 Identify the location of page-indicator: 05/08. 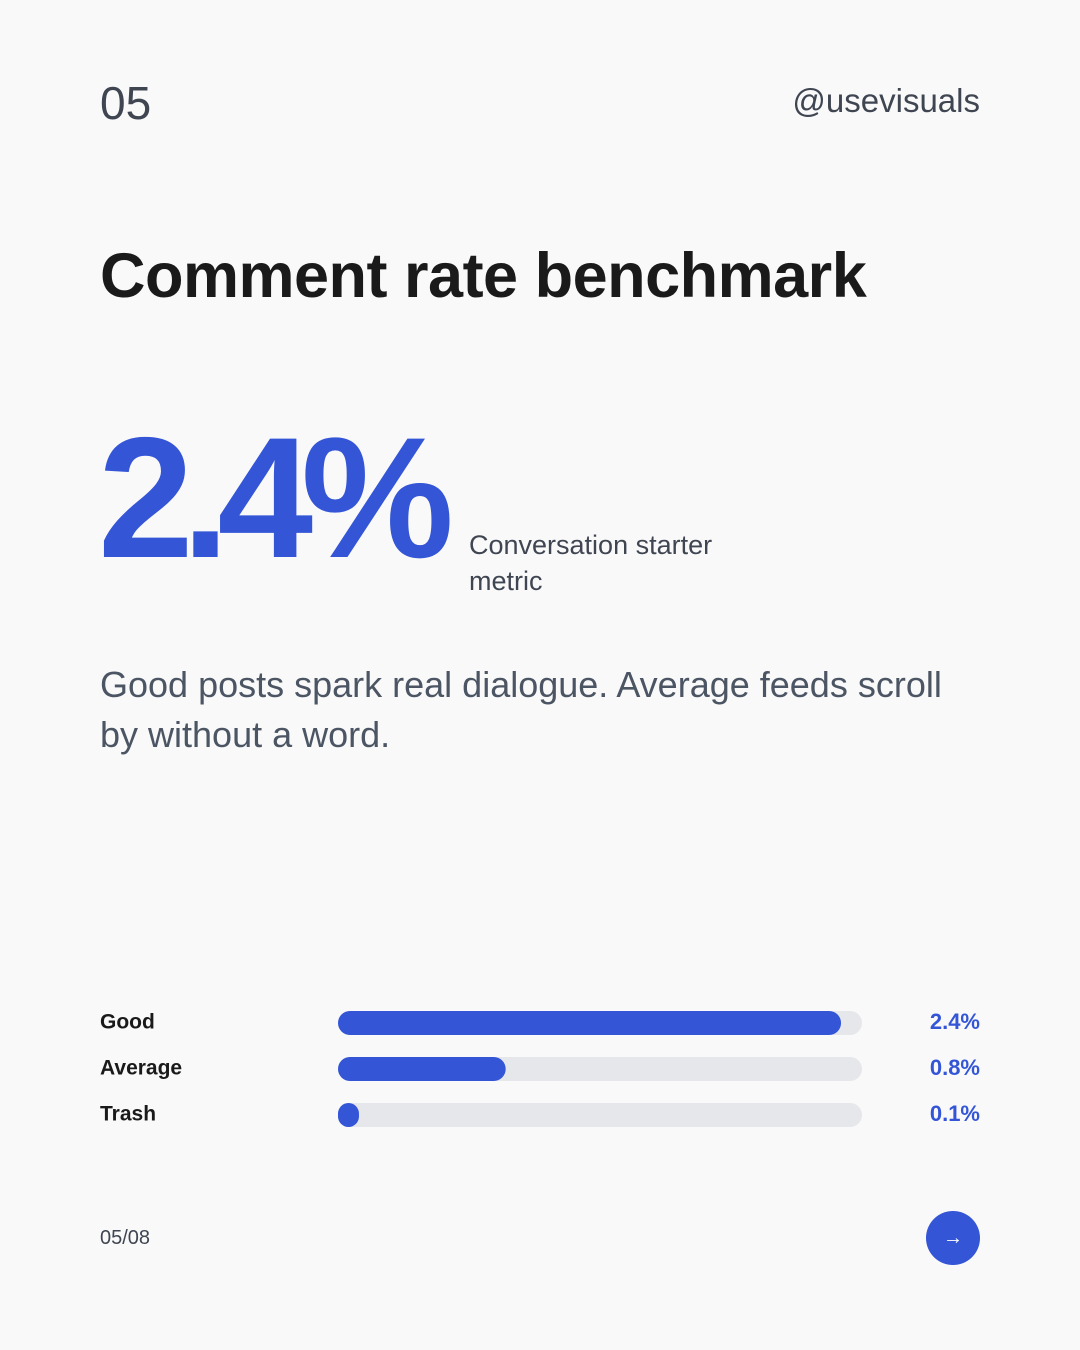
(125, 1238).